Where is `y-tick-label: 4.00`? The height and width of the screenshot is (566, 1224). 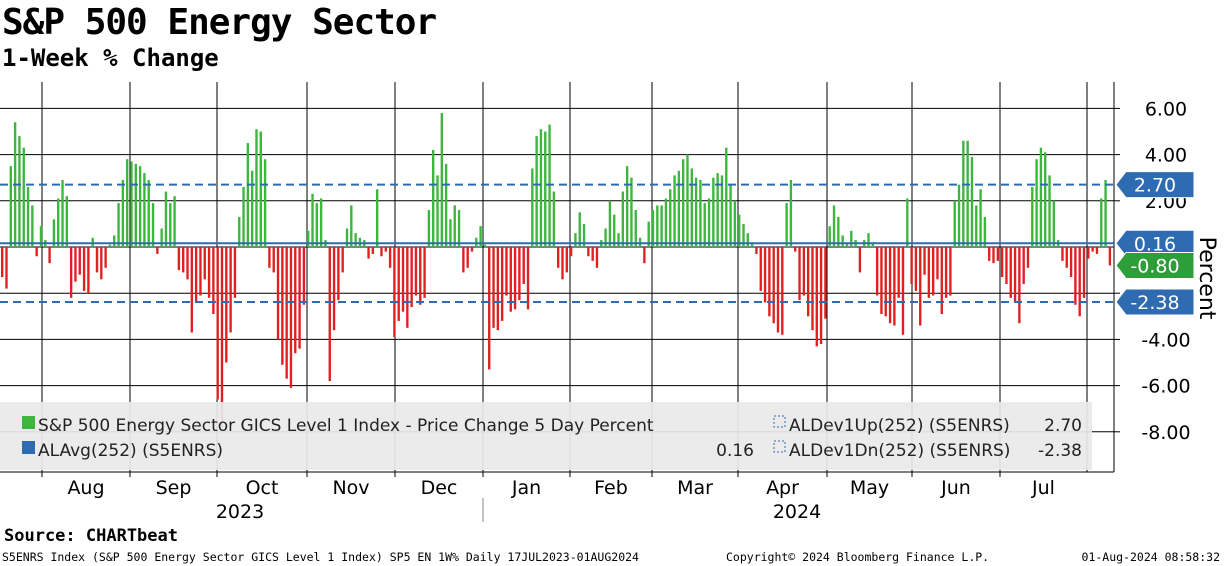
y-tick-label: 4.00 is located at coordinates (1166, 156).